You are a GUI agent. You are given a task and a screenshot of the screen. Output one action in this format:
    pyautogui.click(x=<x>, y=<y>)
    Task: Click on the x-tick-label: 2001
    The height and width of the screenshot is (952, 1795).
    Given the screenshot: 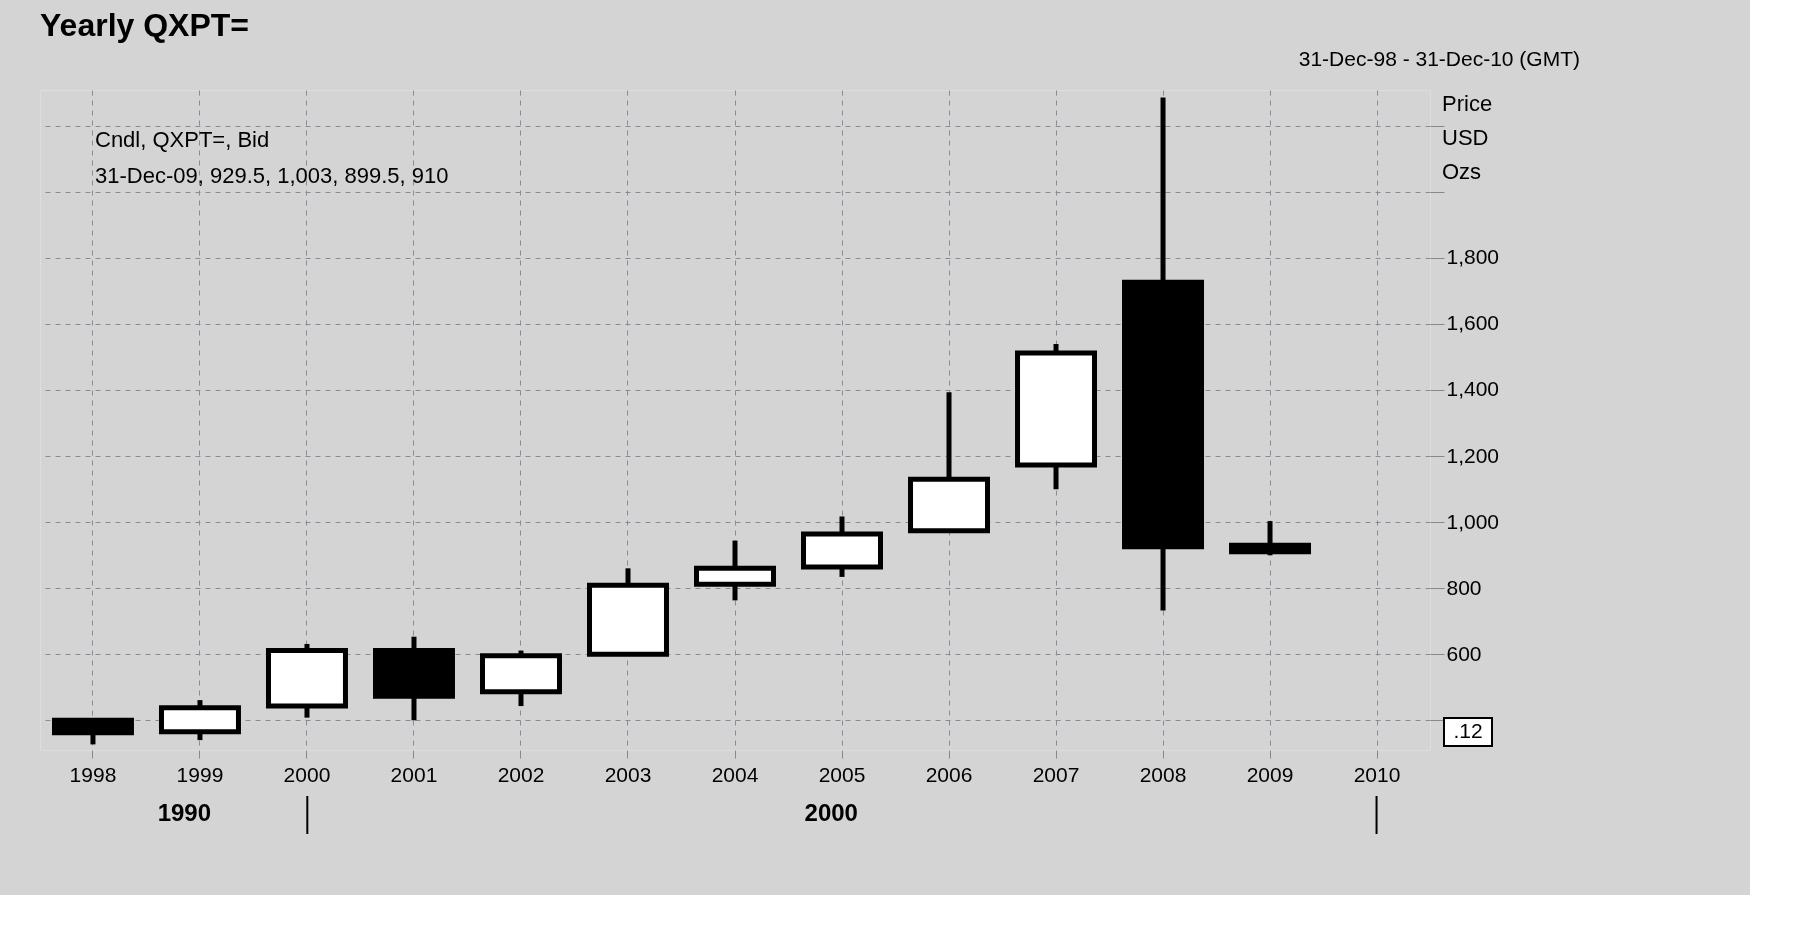 What is the action you would take?
    pyautogui.click(x=414, y=774)
    